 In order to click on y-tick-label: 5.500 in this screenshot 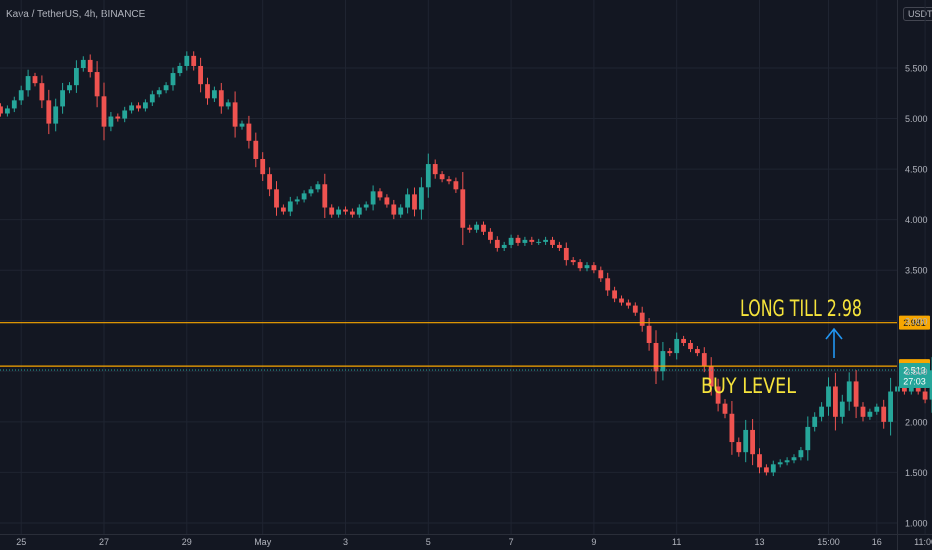, I will do `click(916, 69)`.